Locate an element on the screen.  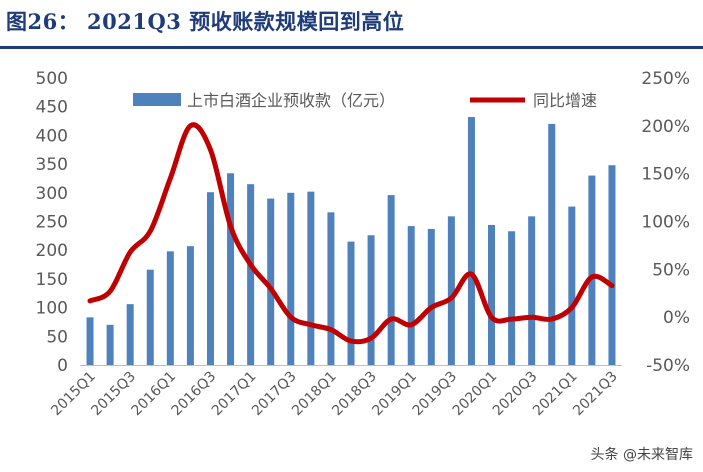
left-axis-ticks: 0 50 100 150 200 250 300 350 400 450 500 is located at coordinates (52, 222).